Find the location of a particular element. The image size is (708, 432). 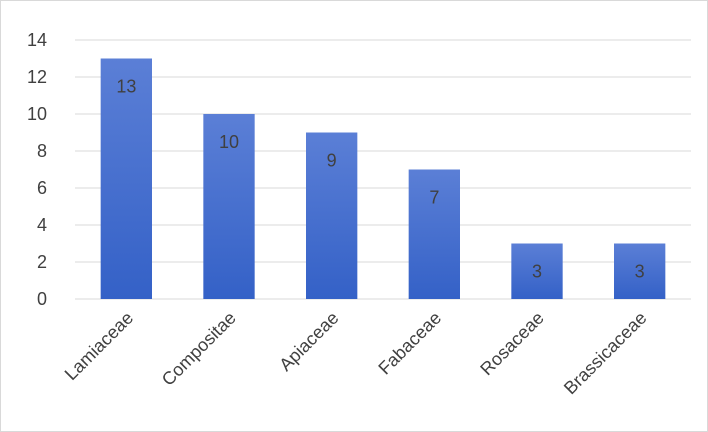

data-label: 13 is located at coordinates (126, 87).